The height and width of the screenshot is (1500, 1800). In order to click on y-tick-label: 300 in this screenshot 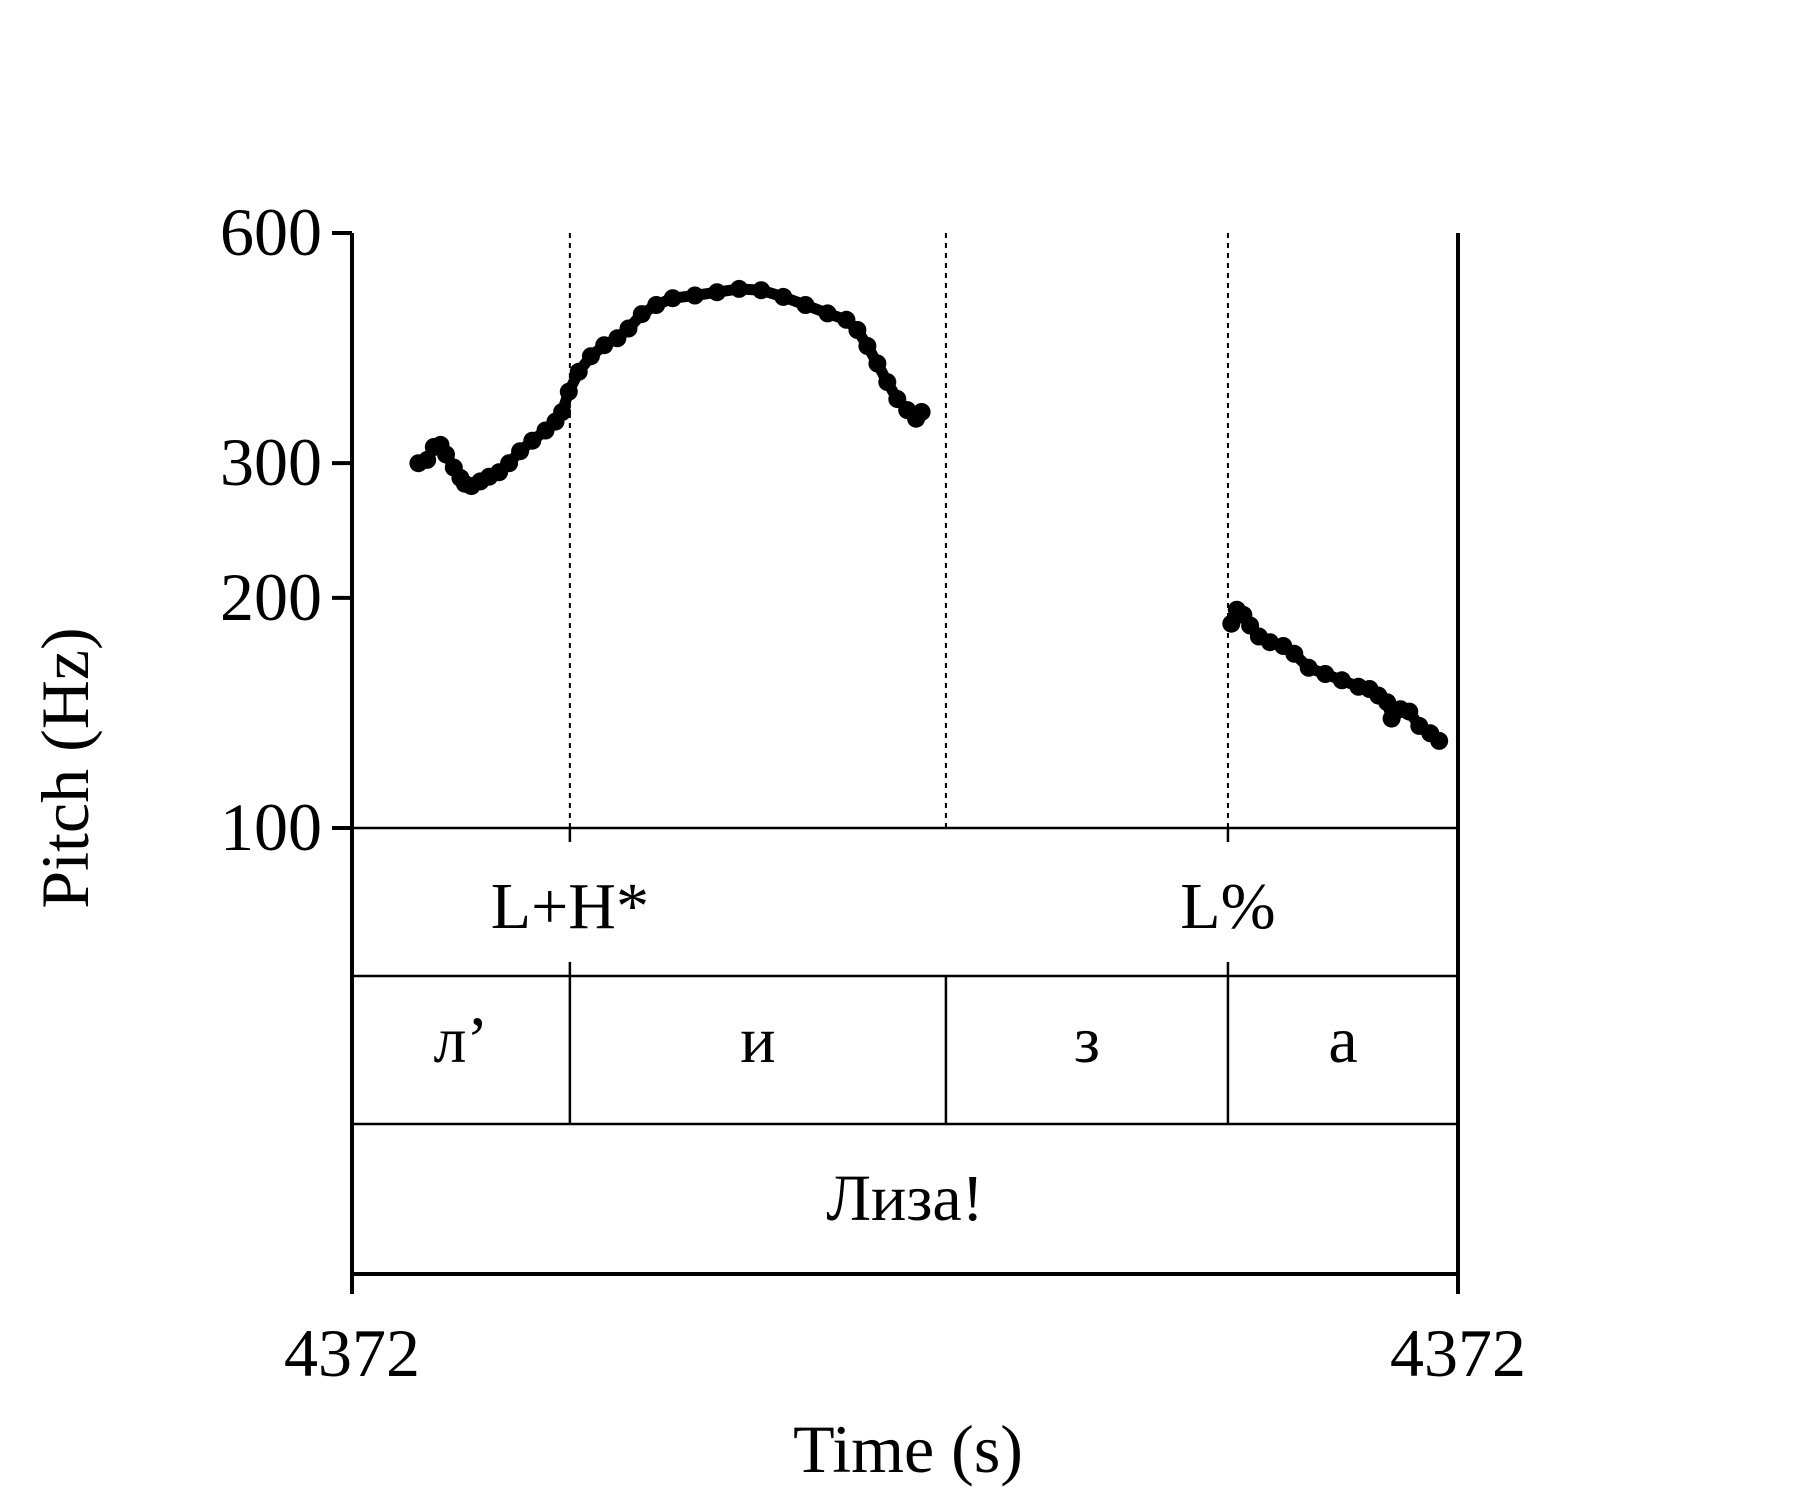, I will do `click(271, 462)`.